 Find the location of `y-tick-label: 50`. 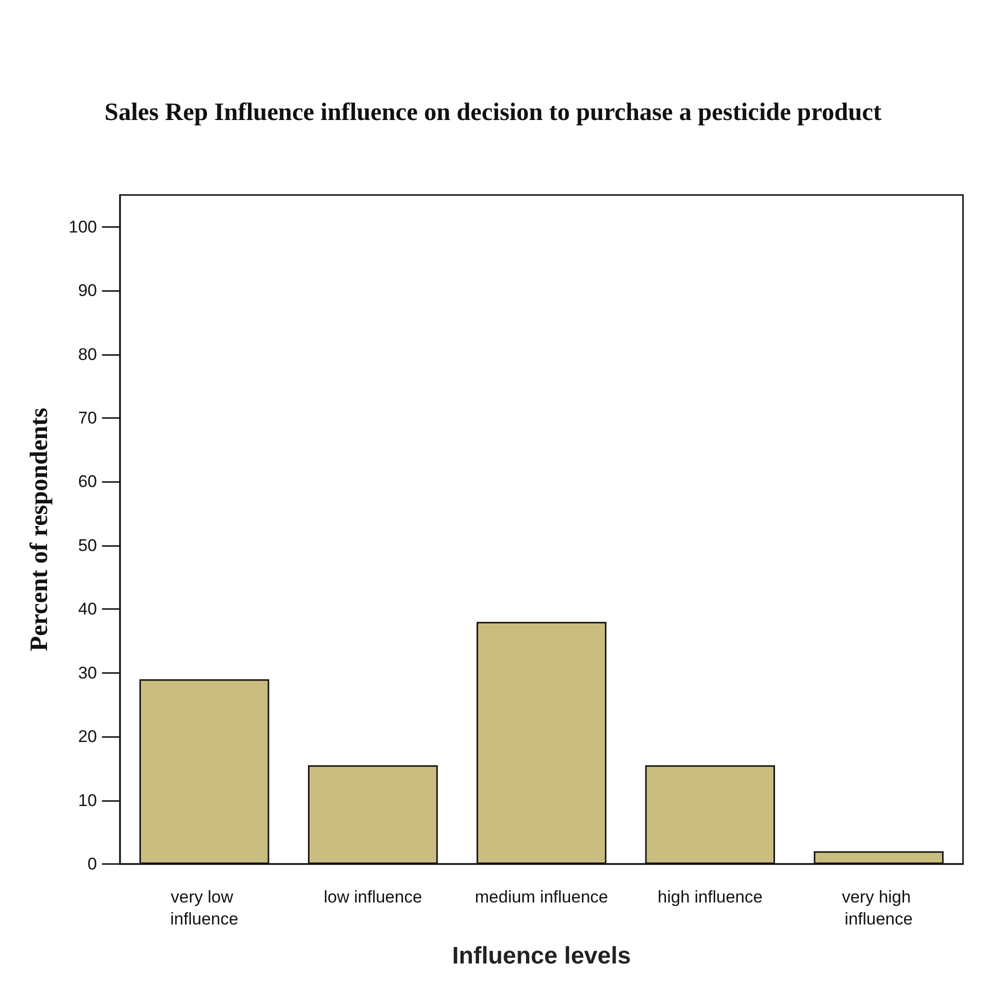

y-tick-label: 50 is located at coordinates (87, 545).